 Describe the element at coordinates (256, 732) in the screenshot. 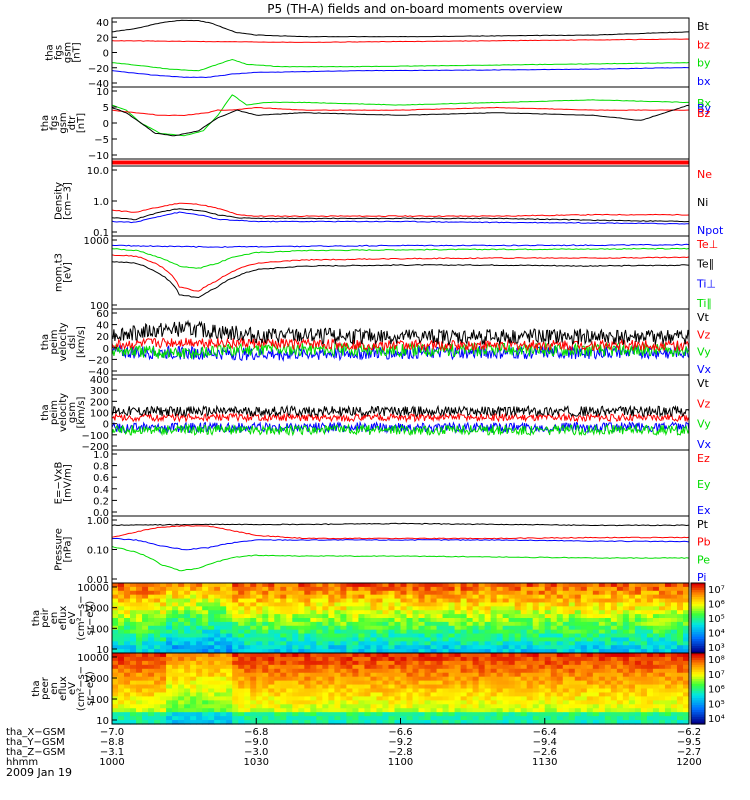

I see `x-row-value: −6.8` at that location.